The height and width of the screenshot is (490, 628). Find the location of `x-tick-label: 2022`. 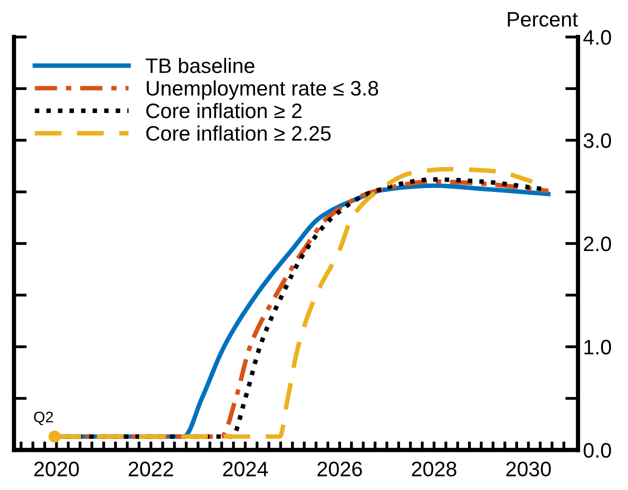

x-tick-label: 2022 is located at coordinates (150, 469).